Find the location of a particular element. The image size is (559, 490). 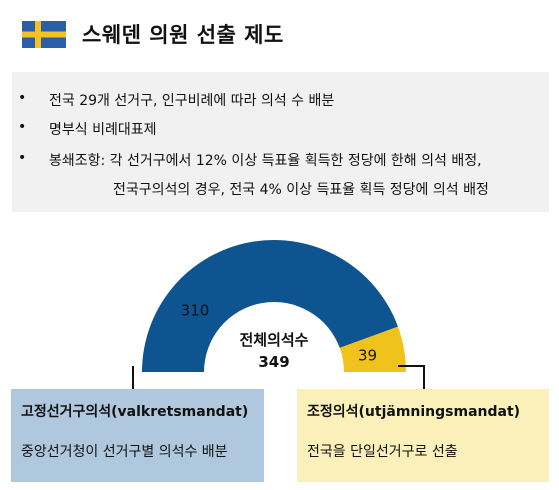

chart-data-label-fixed-seats: 310 is located at coordinates (195, 311).